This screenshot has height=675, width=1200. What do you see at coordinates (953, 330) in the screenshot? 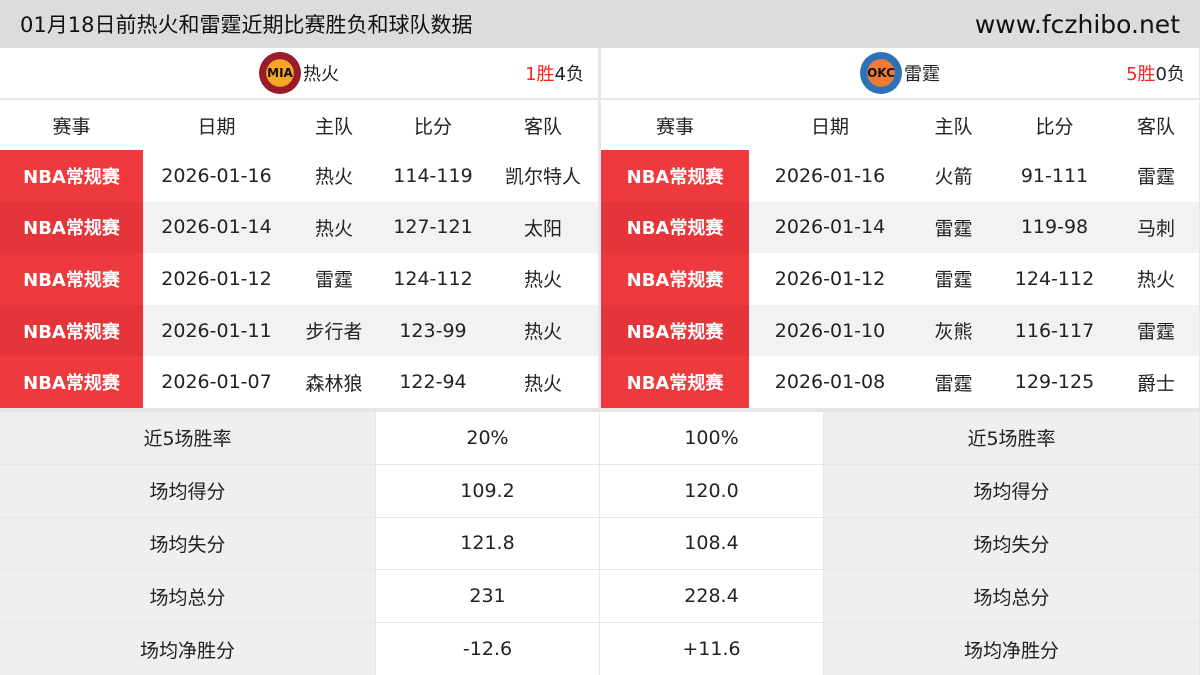
I see `game-home: 灰熊` at bounding box center [953, 330].